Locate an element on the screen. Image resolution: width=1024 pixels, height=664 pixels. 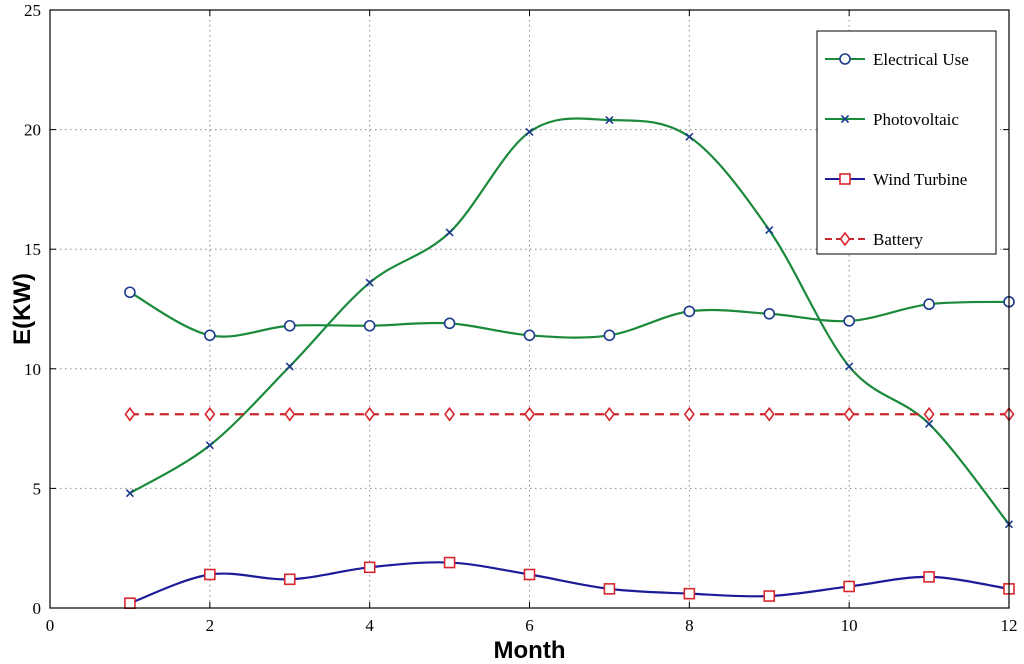
x-tick-label: 0 is located at coordinates (50, 625).